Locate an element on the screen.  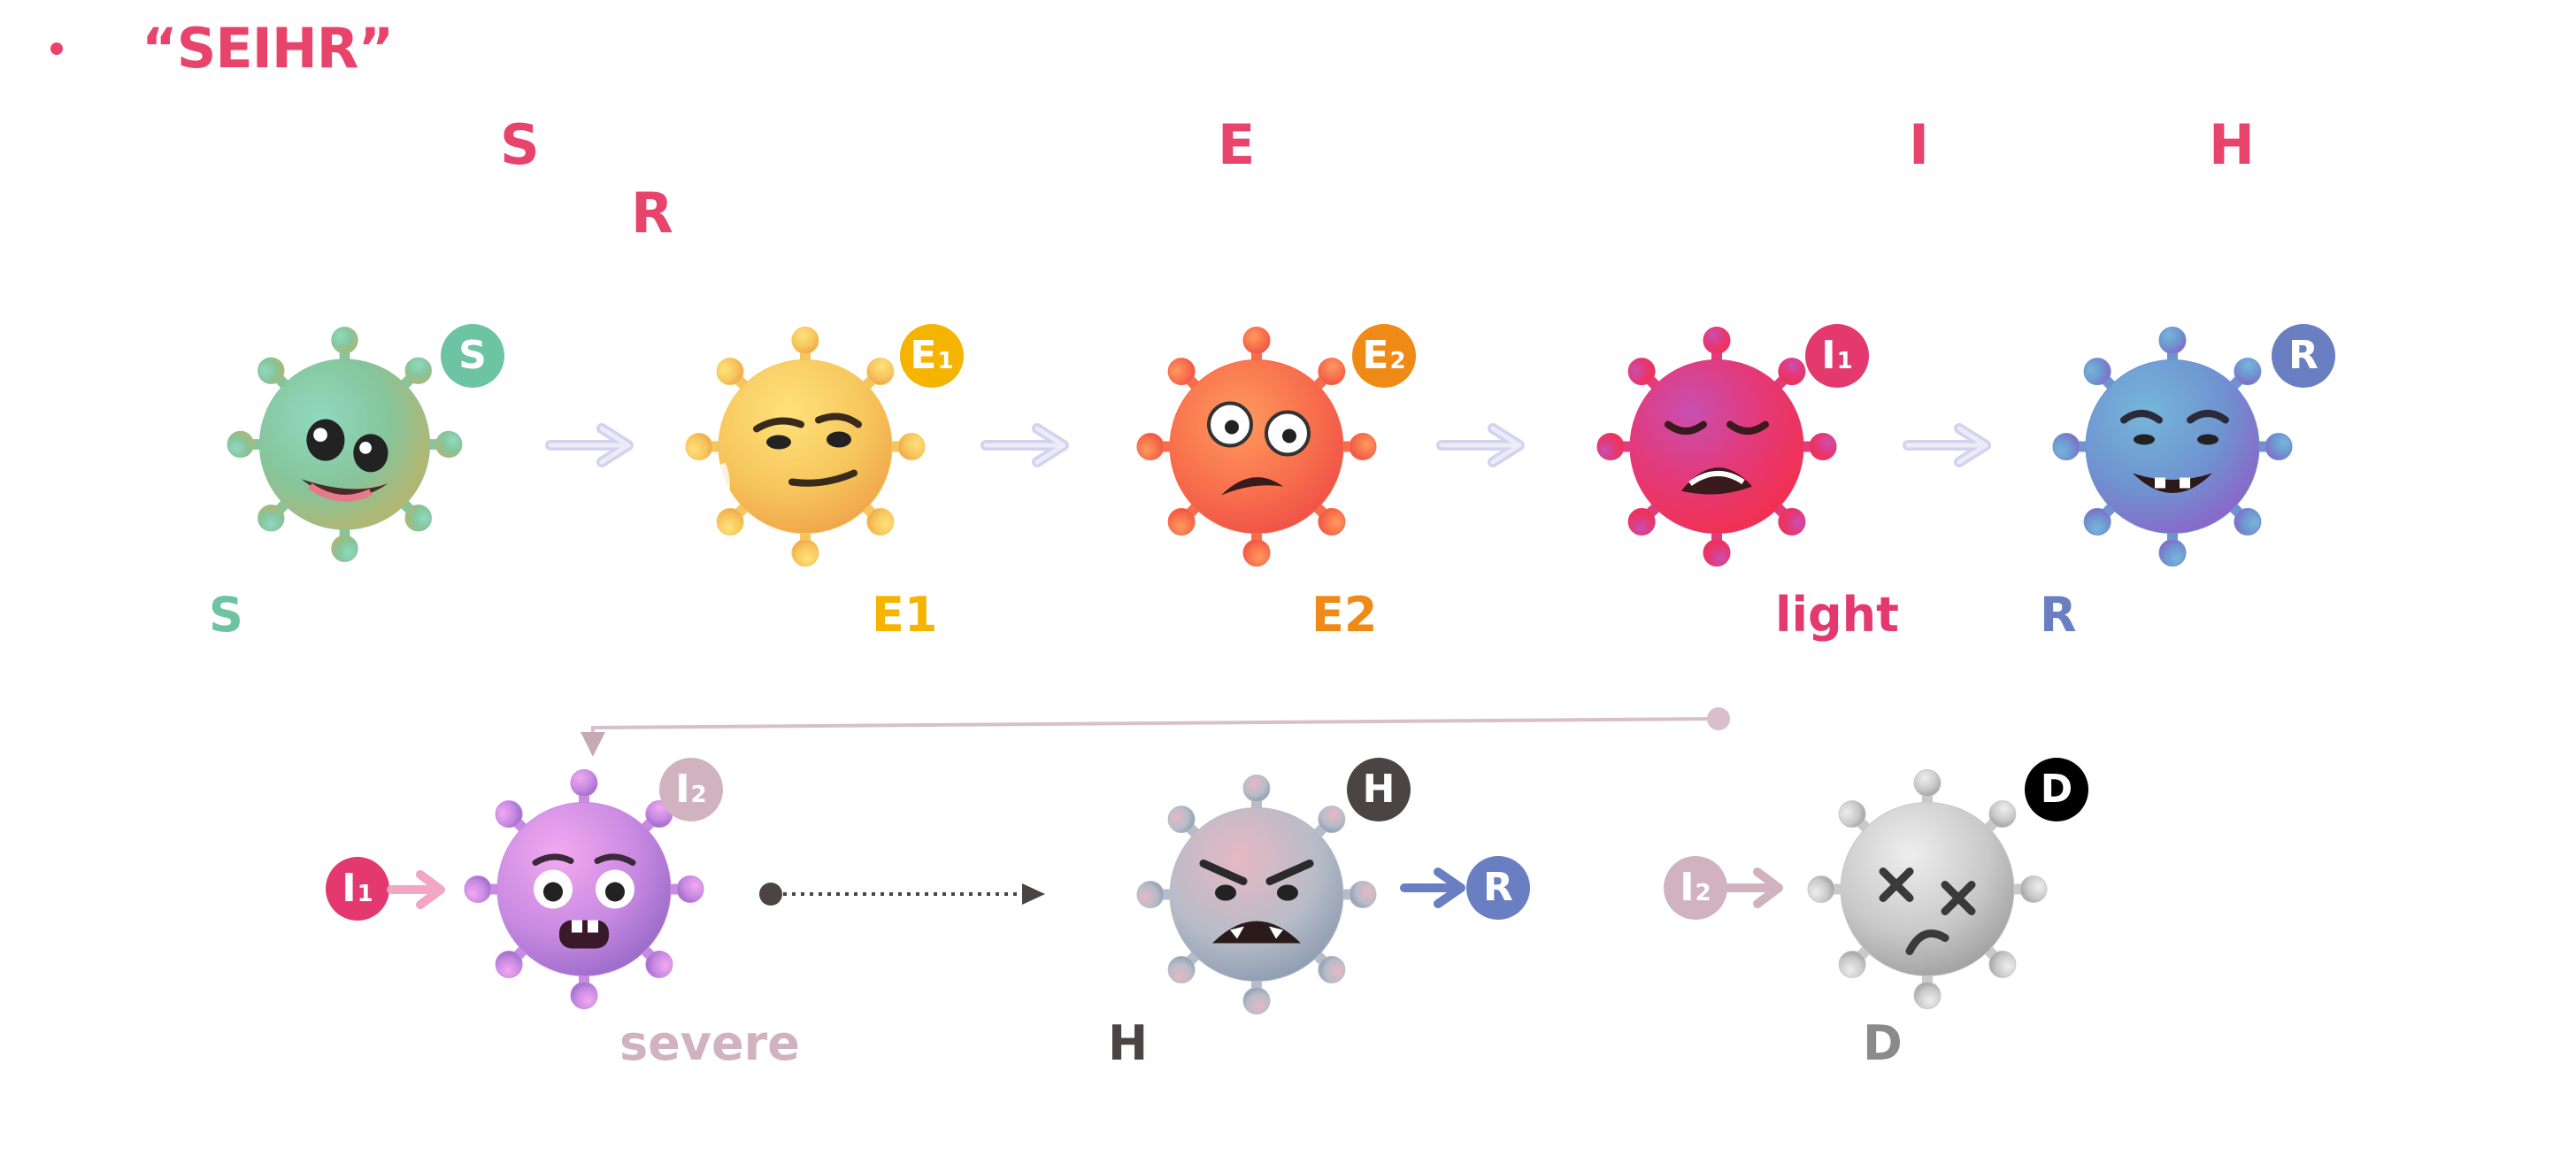
label-h: H is located at coordinates (1128, 1043).